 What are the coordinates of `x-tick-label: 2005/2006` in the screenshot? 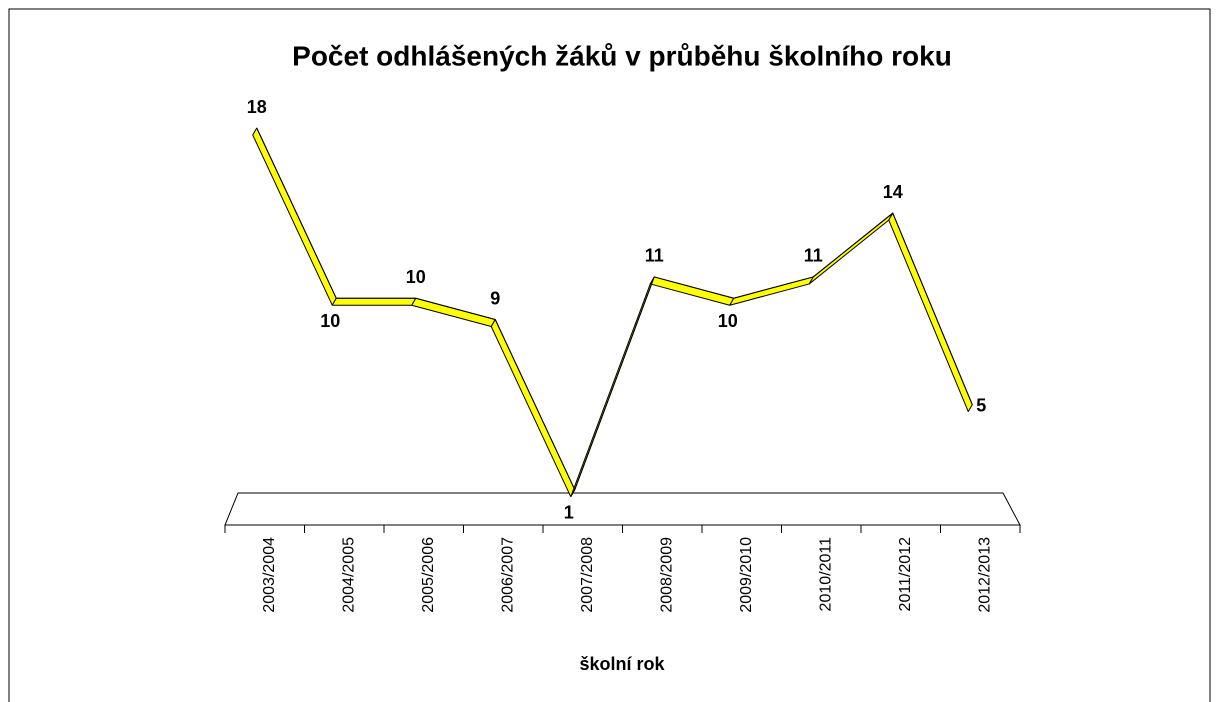 It's located at (428, 575).